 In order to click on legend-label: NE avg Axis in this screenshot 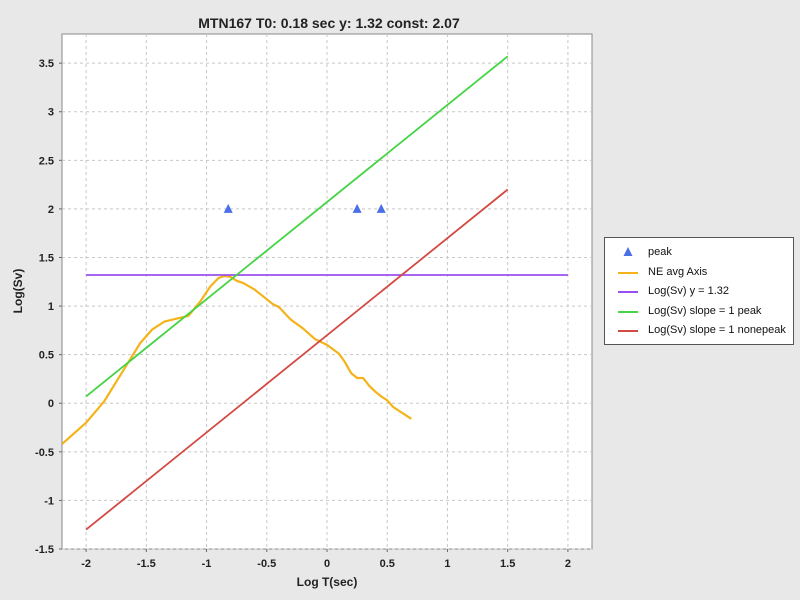, I will do `click(678, 271)`.